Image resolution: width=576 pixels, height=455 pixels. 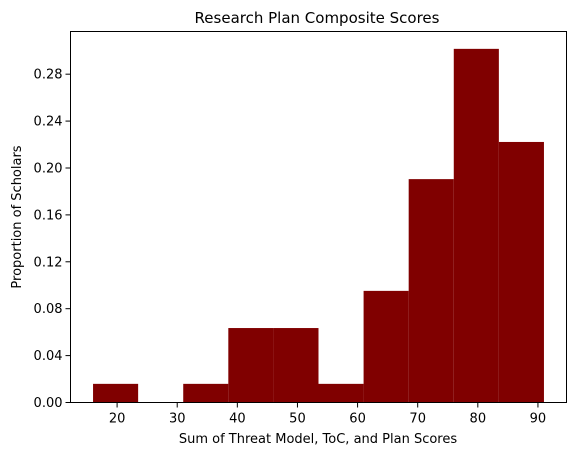 What do you see at coordinates (48, 356) in the screenshot?
I see `y-tick-label-1: 0.04` at bounding box center [48, 356].